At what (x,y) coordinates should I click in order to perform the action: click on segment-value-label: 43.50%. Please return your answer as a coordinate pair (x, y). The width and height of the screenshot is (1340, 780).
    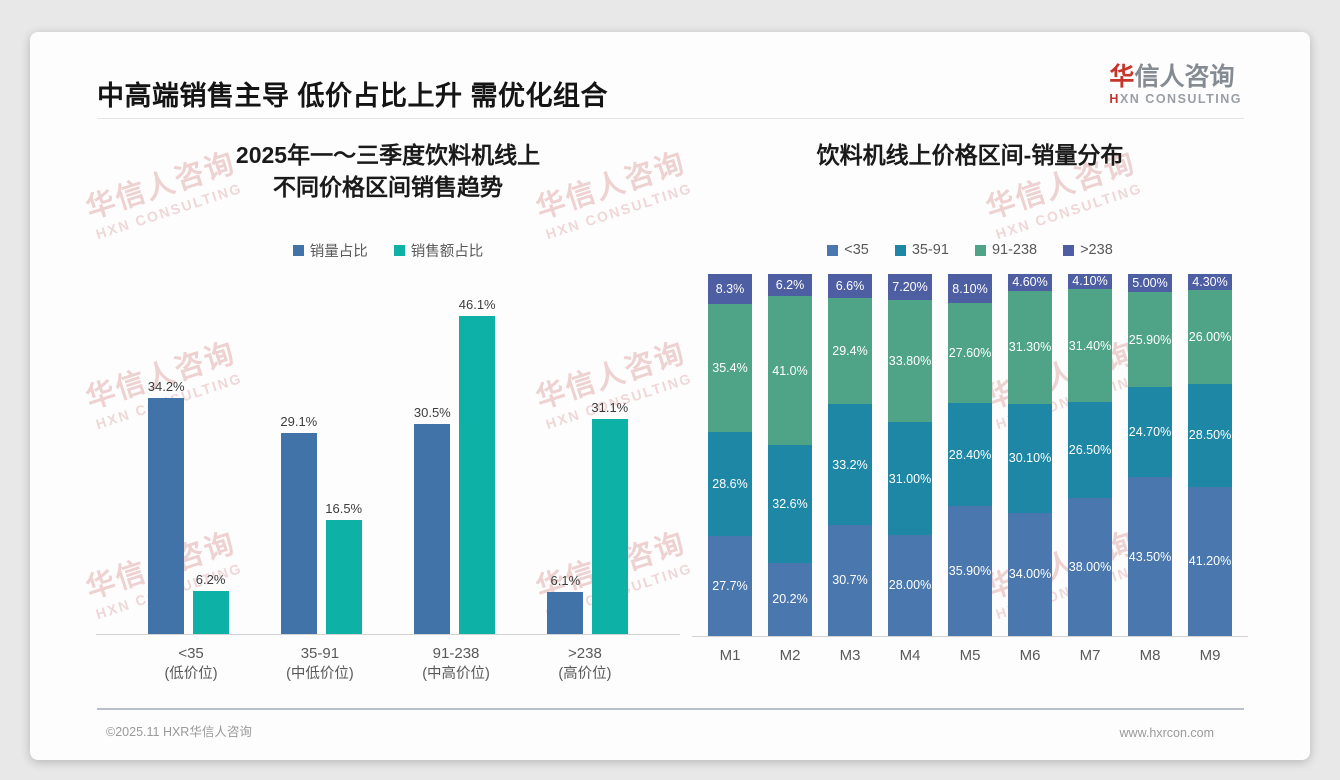
    Looking at the image, I should click on (1150, 556).